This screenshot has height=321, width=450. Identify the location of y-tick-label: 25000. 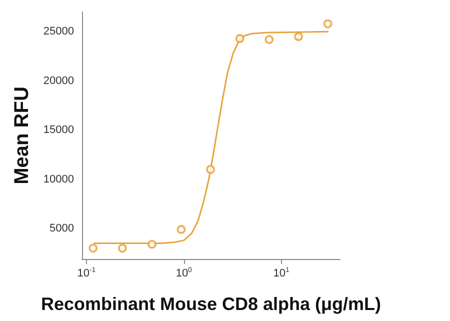
(58, 32).